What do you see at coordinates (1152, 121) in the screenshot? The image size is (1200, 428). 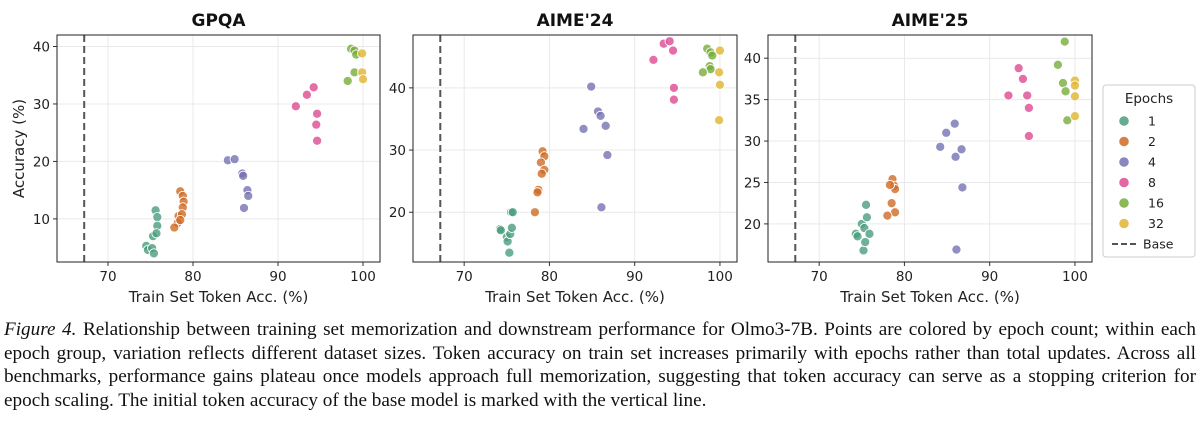 I see `legend-label-epoch-1: 1` at bounding box center [1152, 121].